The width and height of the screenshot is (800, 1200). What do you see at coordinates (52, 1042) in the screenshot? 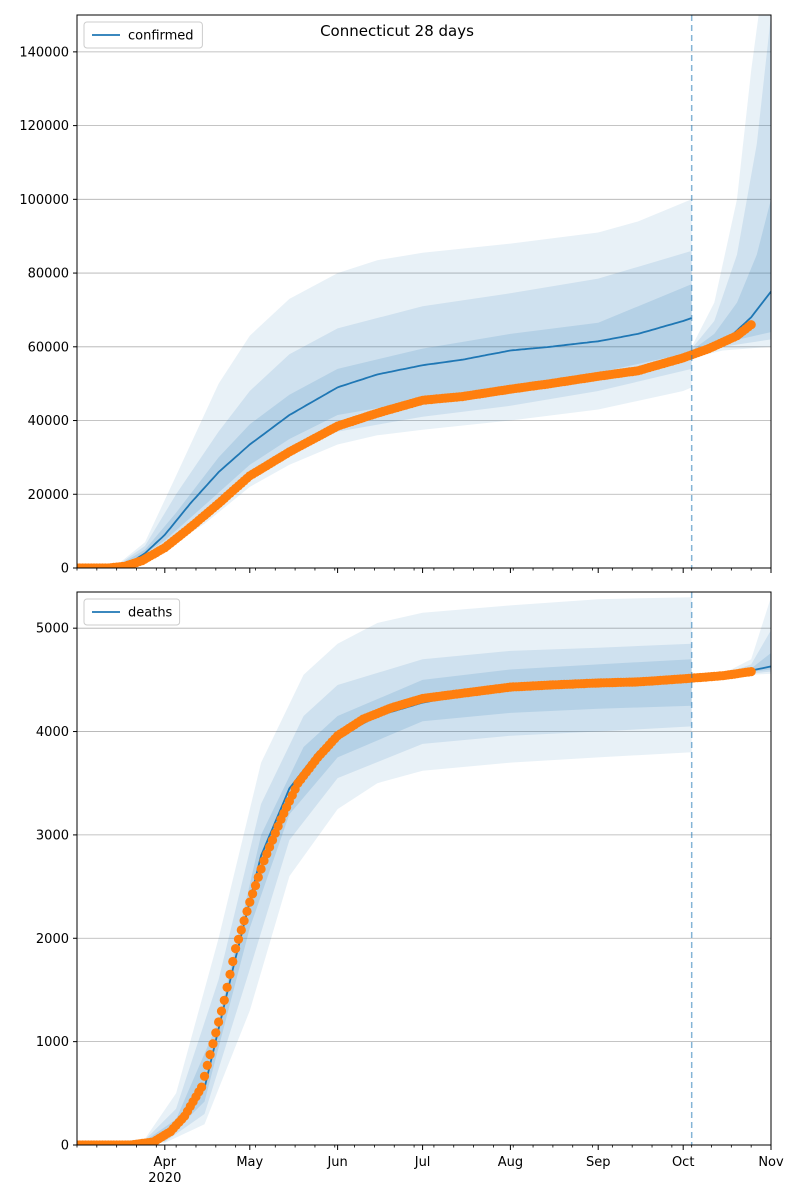
I see `y-tick-label: 1000` at bounding box center [52, 1042].